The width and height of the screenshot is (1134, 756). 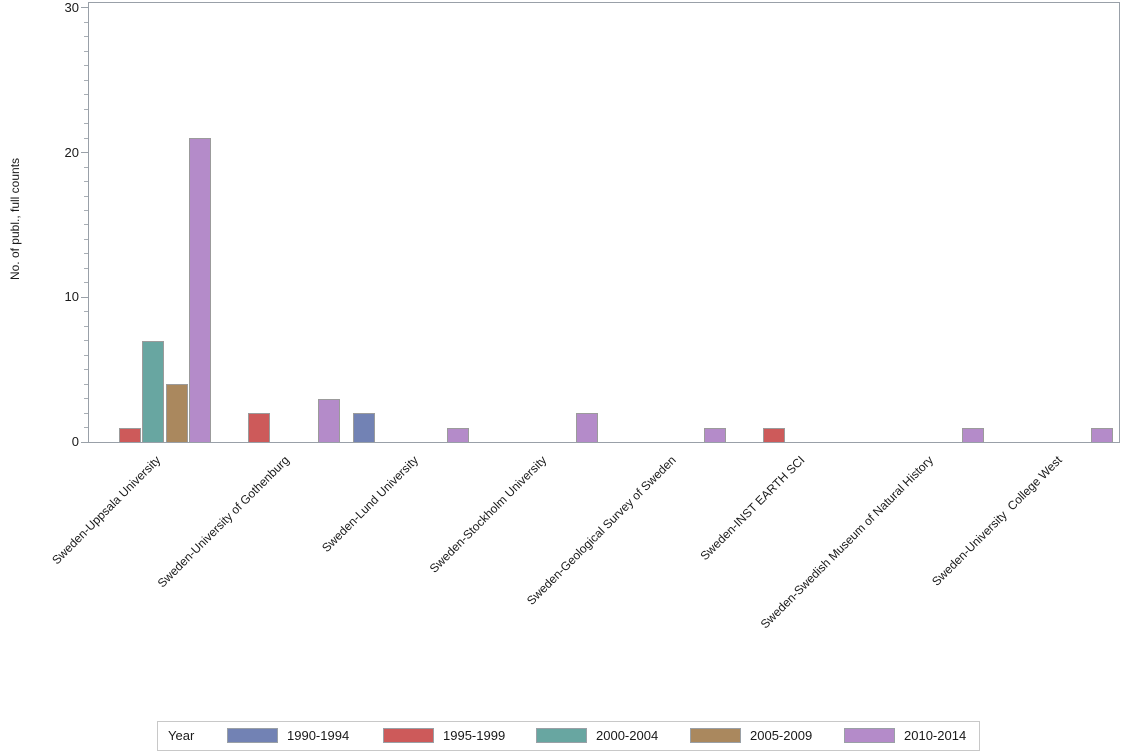 What do you see at coordinates (408, 735) in the screenshot?
I see `legend-swatch-1995-1999` at bounding box center [408, 735].